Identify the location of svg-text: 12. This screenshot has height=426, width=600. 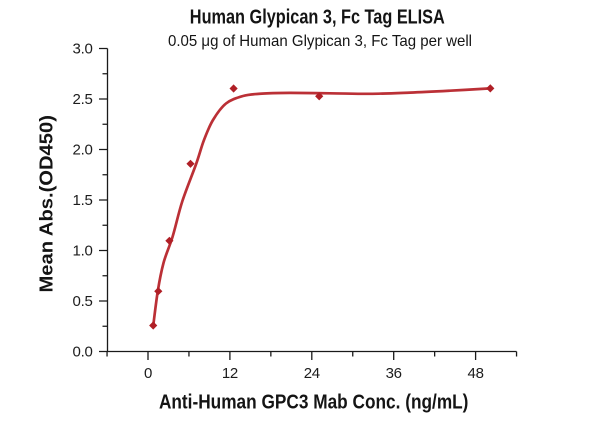
(230, 373).